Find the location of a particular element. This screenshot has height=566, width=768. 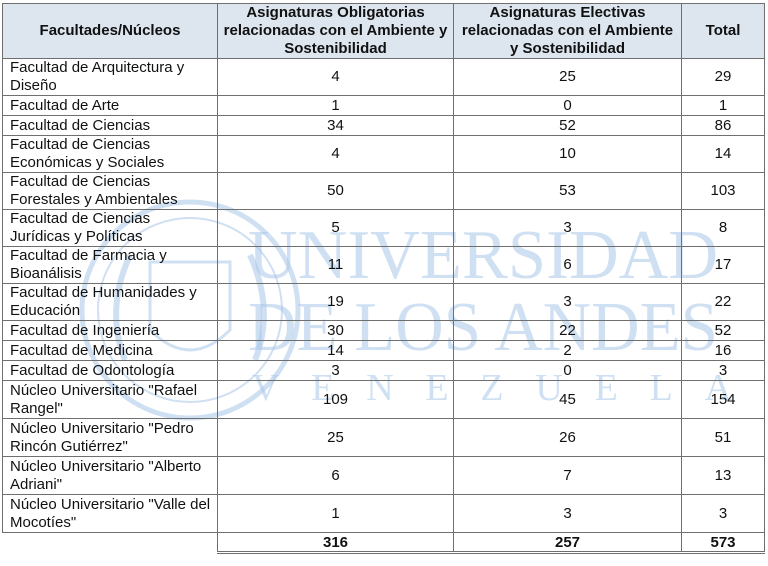

elective-count: 6 is located at coordinates (567, 265).